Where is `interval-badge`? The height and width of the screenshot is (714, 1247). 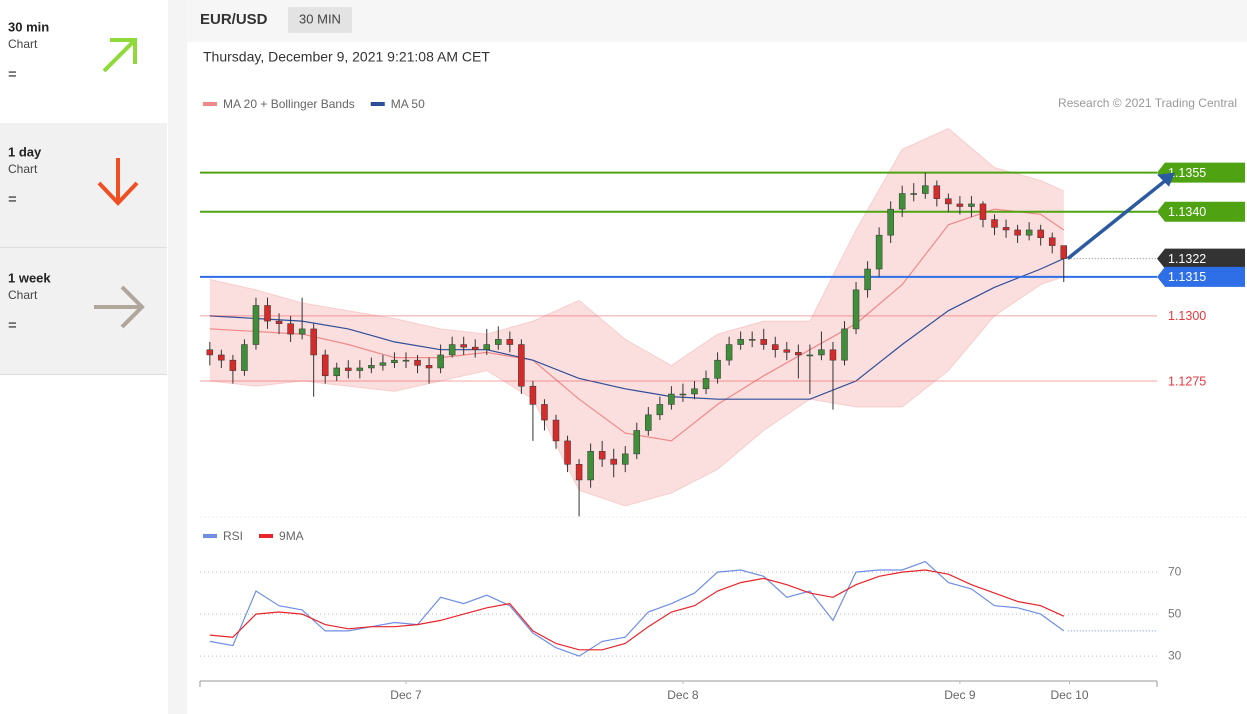 interval-badge is located at coordinates (320, 20).